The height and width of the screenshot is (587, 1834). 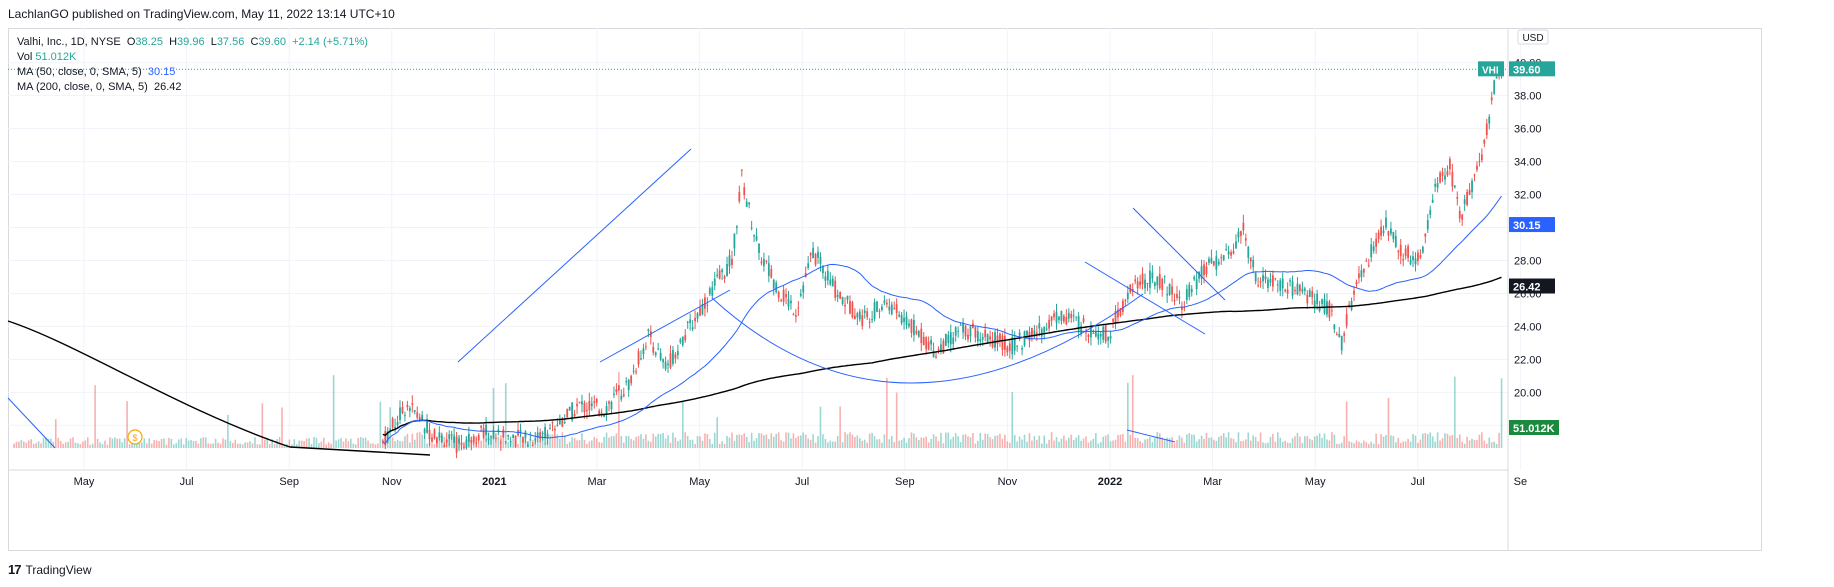 What do you see at coordinates (1418, 482) in the screenshot?
I see `x-tick-label: Jul` at bounding box center [1418, 482].